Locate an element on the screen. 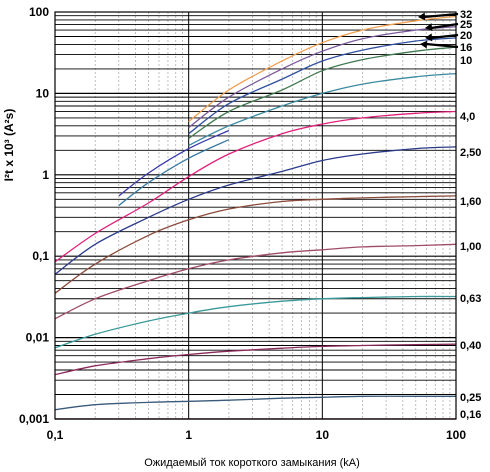  x-tick-labels: 0,1 1 10 100 is located at coordinates (257, 435).